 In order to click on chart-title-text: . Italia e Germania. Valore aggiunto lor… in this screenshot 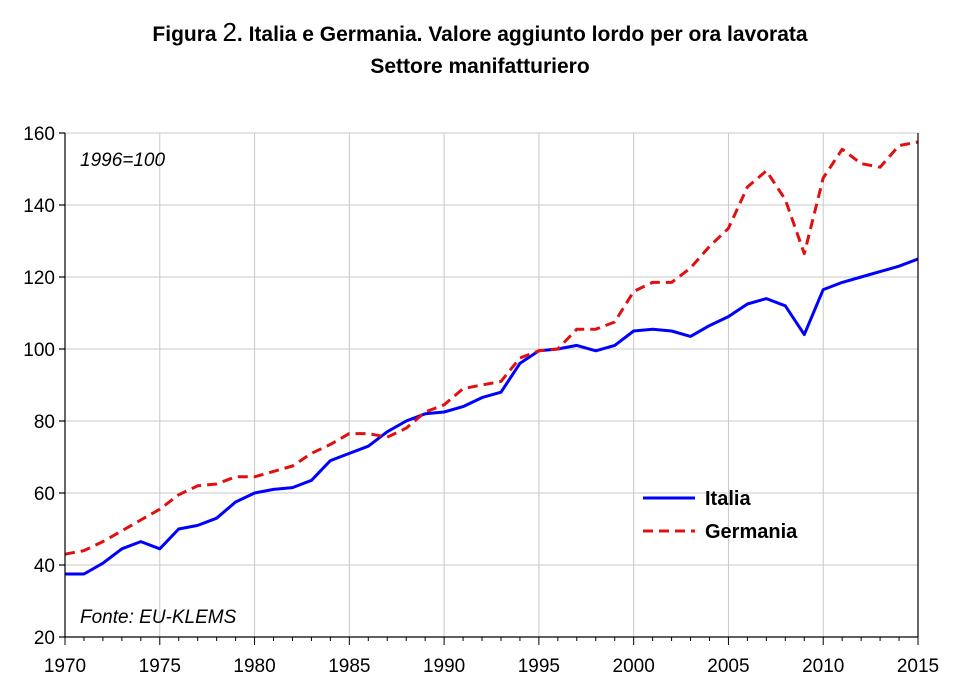, I will do `click(522, 34)`.